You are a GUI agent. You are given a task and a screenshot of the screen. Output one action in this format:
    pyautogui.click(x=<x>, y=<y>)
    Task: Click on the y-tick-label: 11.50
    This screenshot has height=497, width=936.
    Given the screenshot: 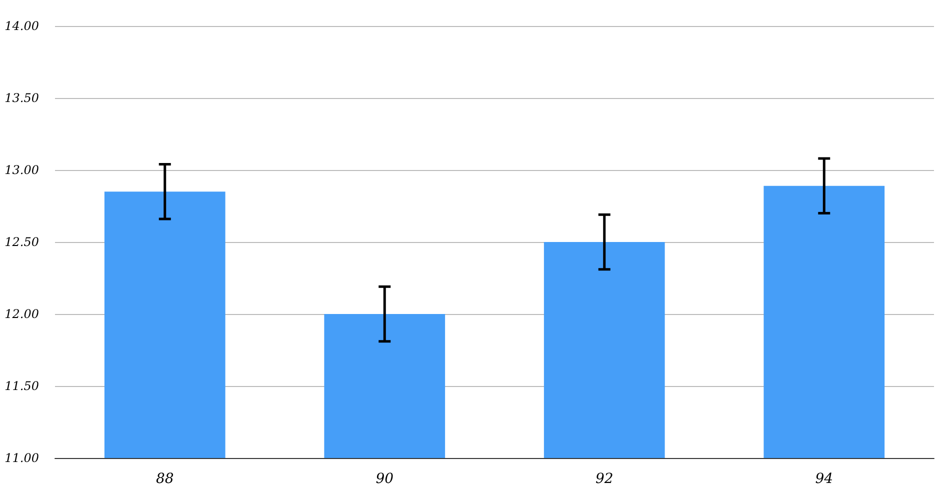 What is the action you would take?
    pyautogui.click(x=22, y=386)
    